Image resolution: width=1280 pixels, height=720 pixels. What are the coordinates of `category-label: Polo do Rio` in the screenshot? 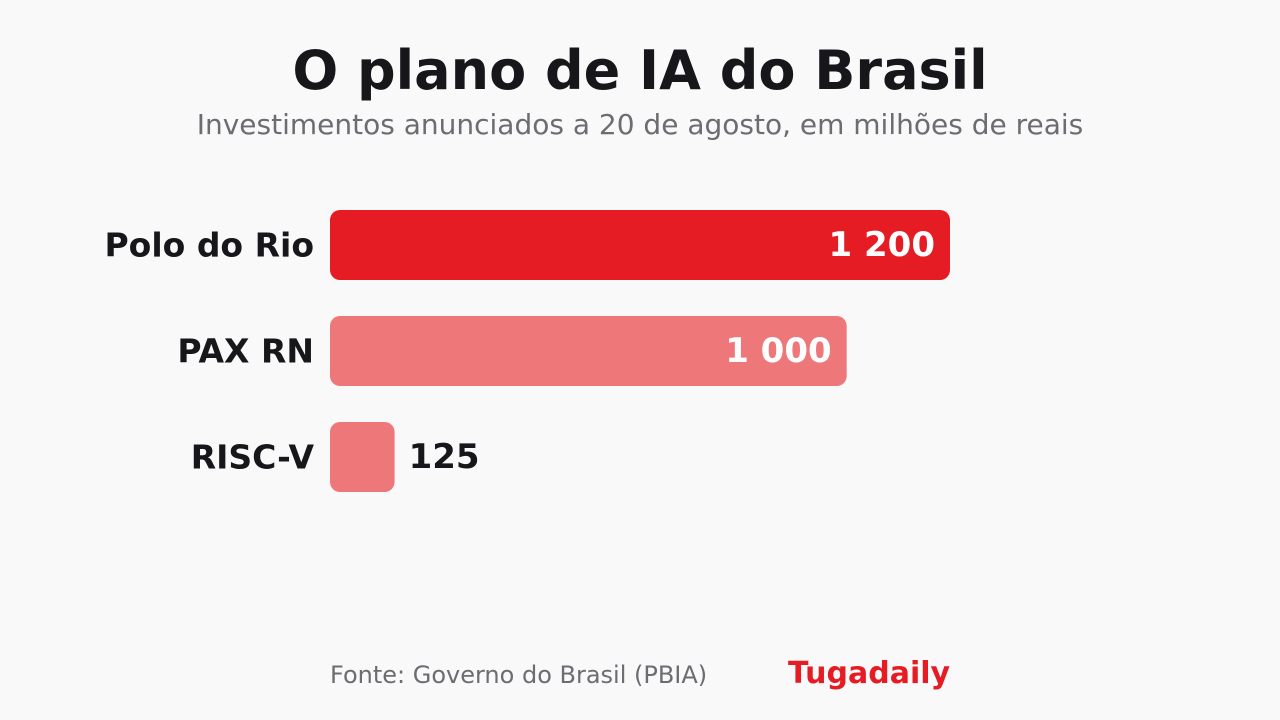 It's located at (209, 245).